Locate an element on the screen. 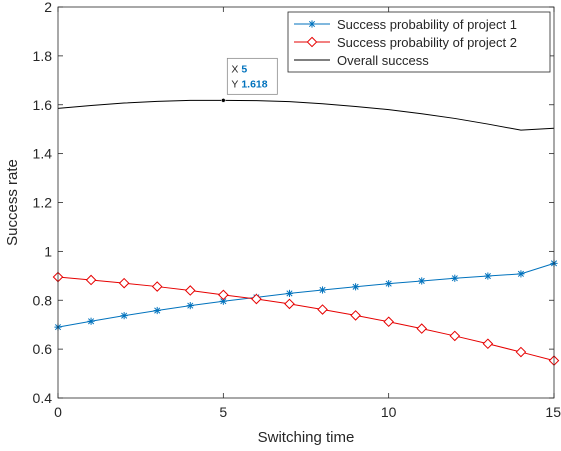 This screenshot has width=561, height=451. y-axis-label: Success rate is located at coordinates (12, 202).